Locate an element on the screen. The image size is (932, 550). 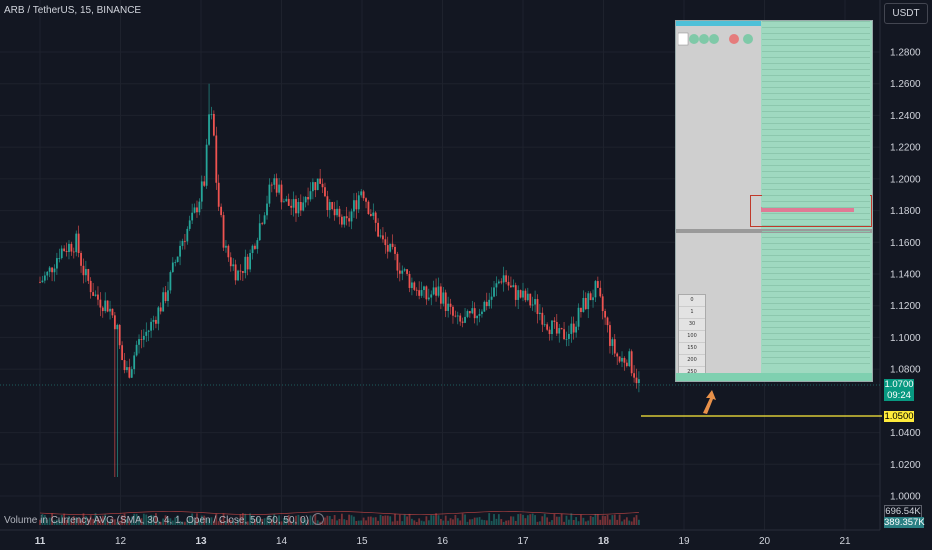
candle-countdown: 09:24 is located at coordinates (899, 395).